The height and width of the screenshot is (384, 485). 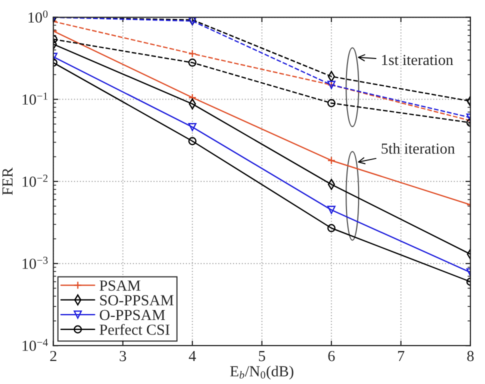 I want to click on x-tick-label: 5, so click(x=262, y=356).